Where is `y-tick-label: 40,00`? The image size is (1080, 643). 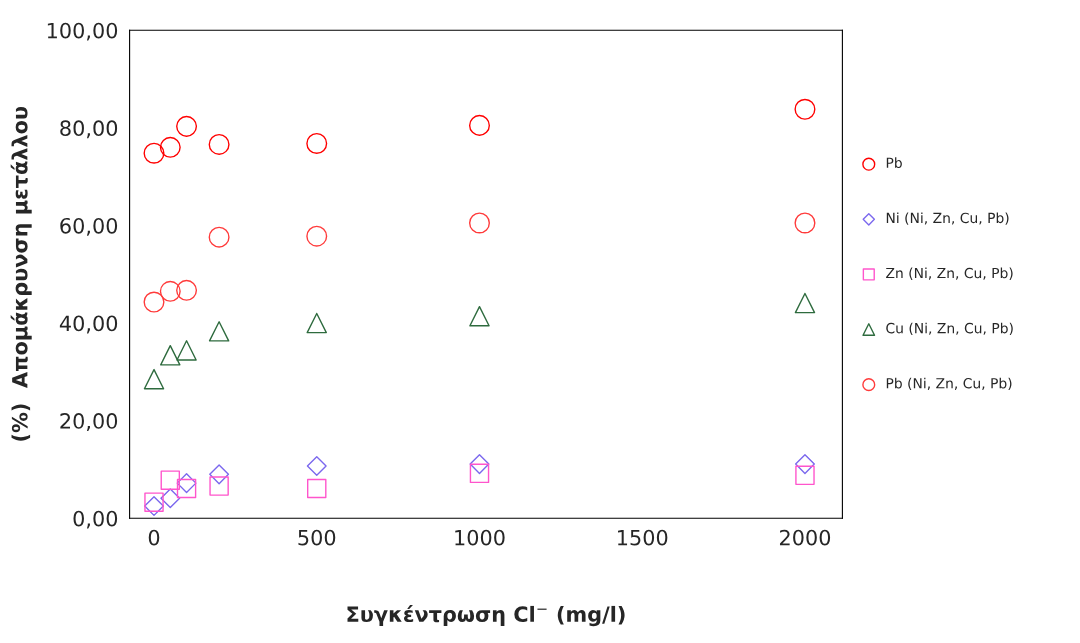
y-tick-label: 40,00 is located at coordinates (88, 324).